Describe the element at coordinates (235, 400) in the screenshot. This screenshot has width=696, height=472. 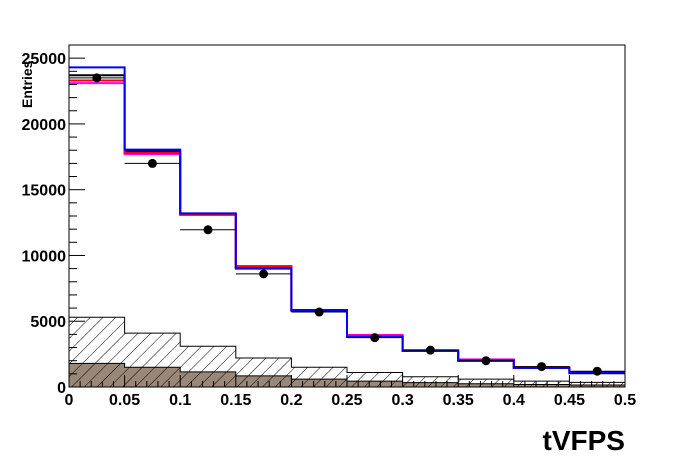
I see `x-tick-label: 0.15` at that location.